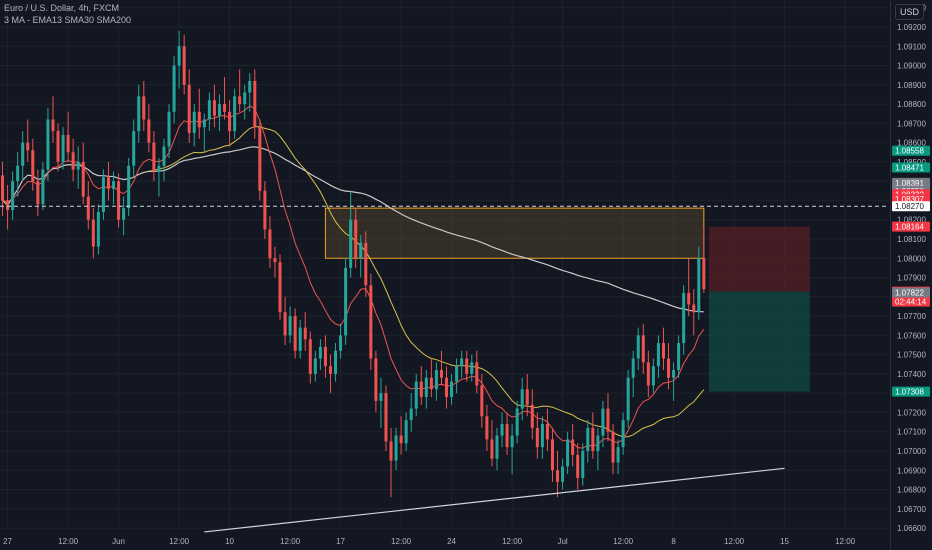  What do you see at coordinates (62, 8) in the screenshot?
I see `symbol-title: Euro / U.S. Dollar, 4h, FXCM` at bounding box center [62, 8].